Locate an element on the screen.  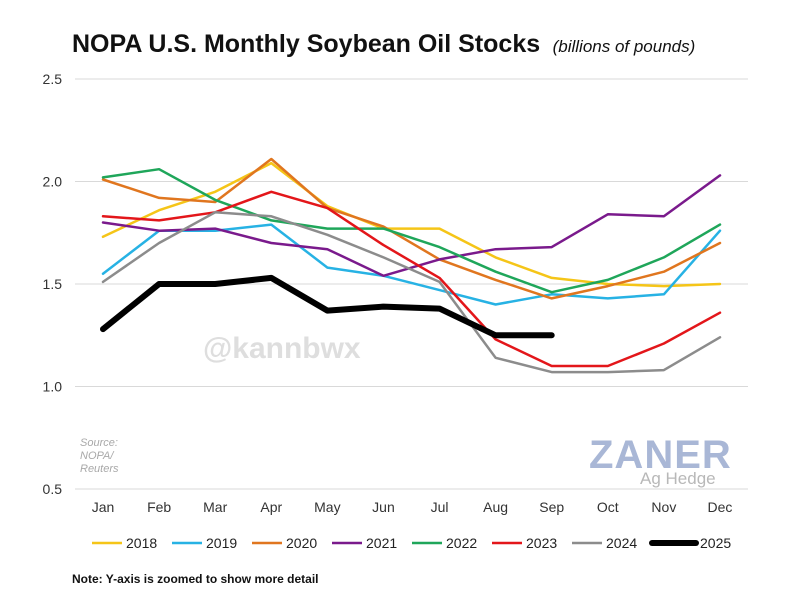
legend-label: 2024 is located at coordinates (621, 543).